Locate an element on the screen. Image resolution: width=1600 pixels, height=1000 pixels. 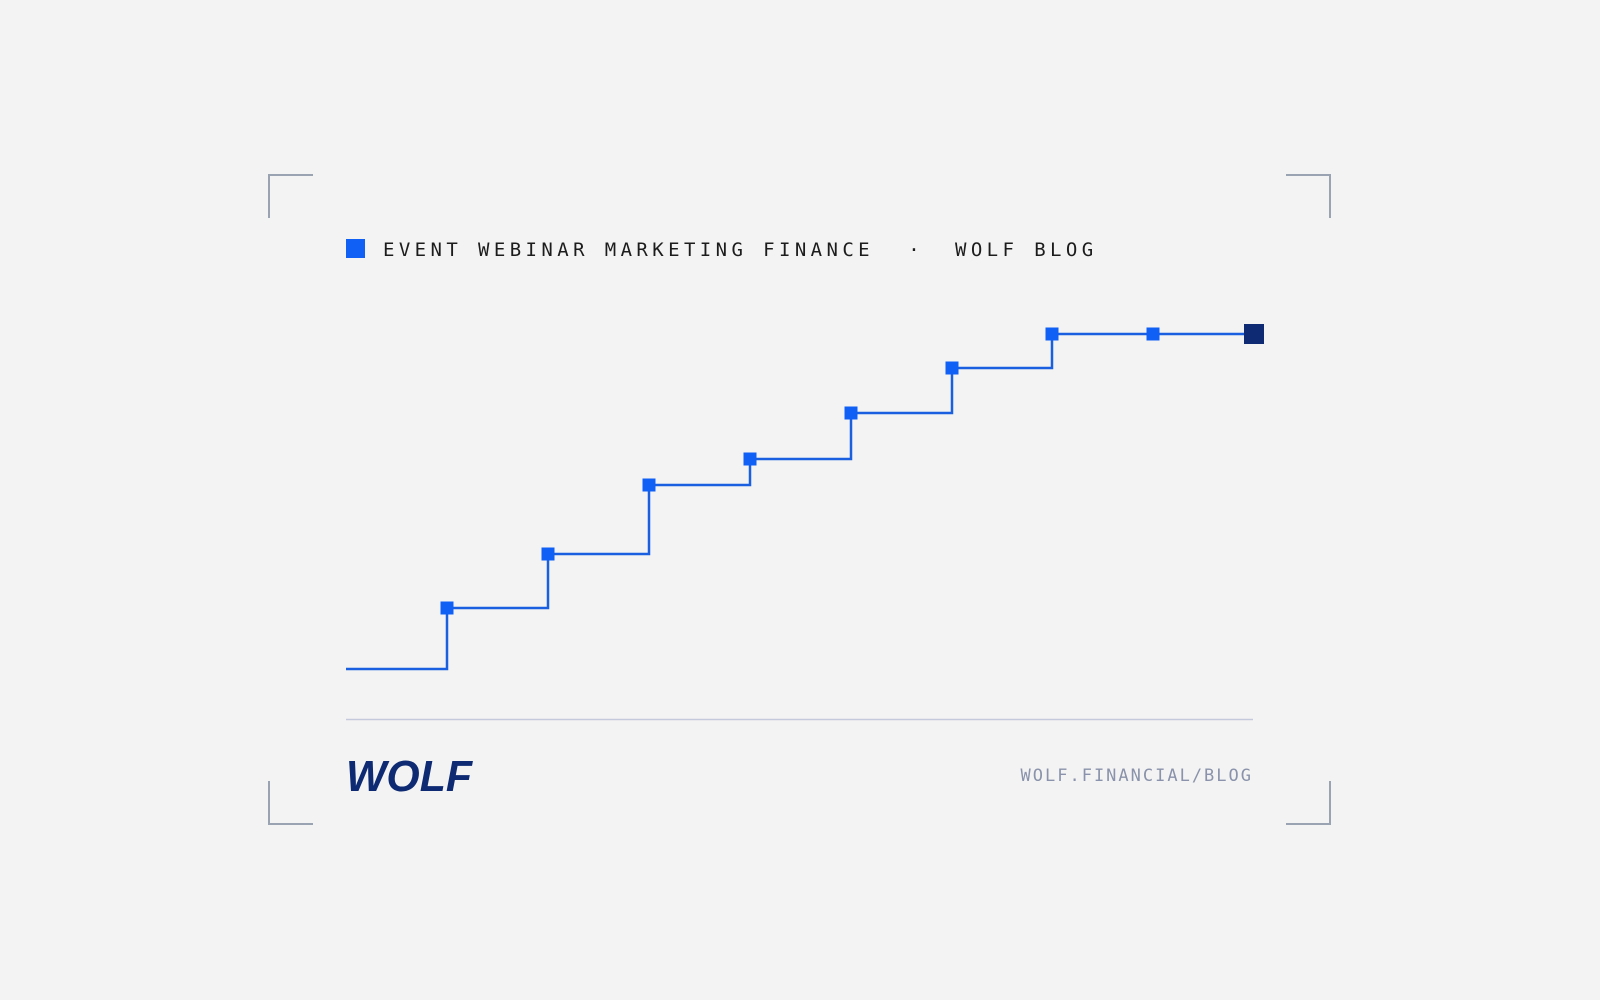
url: WOLF.FINANCIAL/BLOG is located at coordinates (1137, 776).